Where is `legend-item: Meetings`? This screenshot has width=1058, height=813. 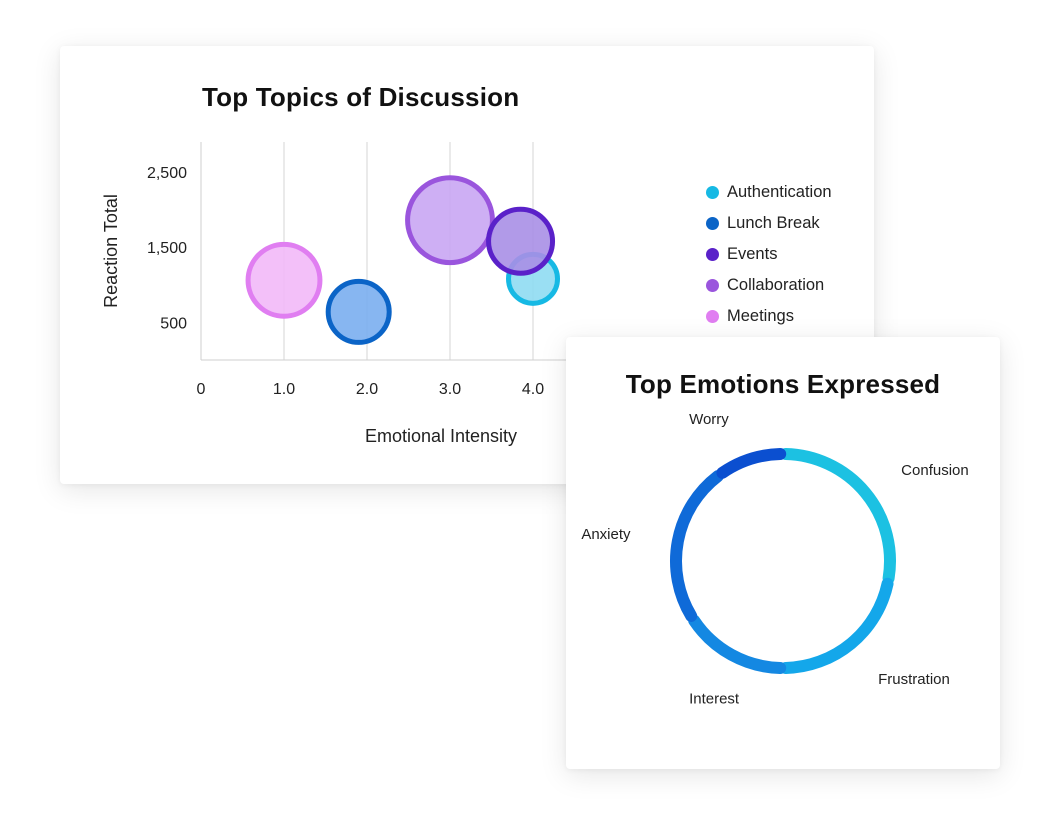 legend-item: Meetings is located at coordinates (769, 316).